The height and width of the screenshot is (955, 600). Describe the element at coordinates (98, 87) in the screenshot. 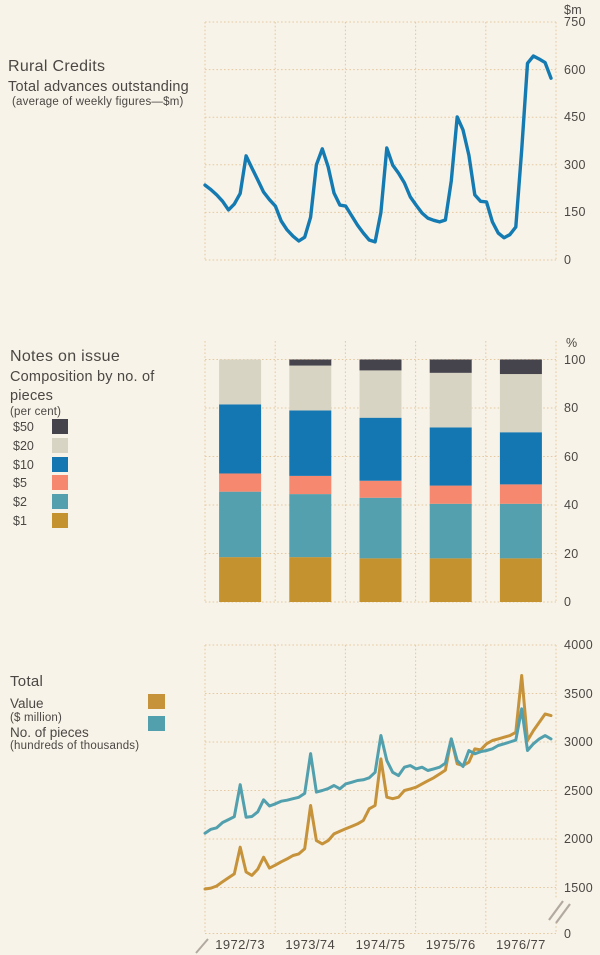

I see `chart1-subtitle: Total advances outstanding` at that location.